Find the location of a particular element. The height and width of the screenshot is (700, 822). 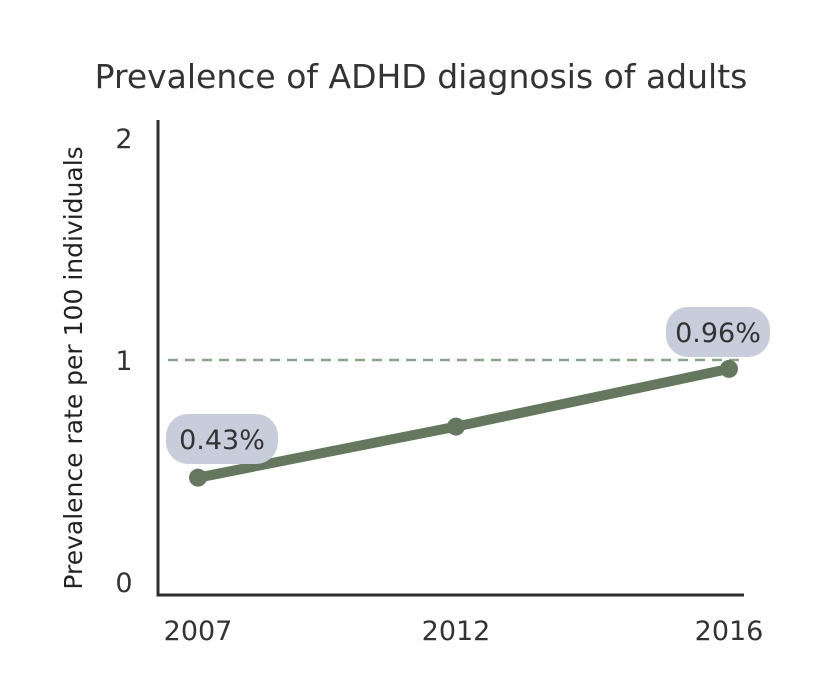

y-axis-label: Prevalence rate per 100 individuals is located at coordinates (73, 367).